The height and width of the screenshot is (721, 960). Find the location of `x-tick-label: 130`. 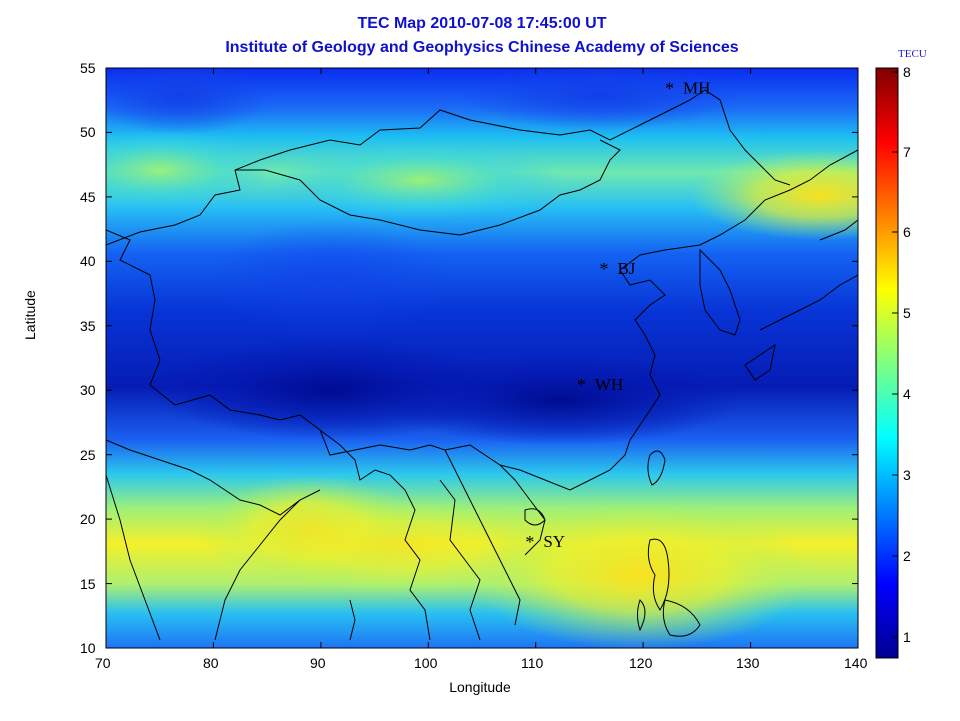

x-tick-label: 130 is located at coordinates (748, 663).